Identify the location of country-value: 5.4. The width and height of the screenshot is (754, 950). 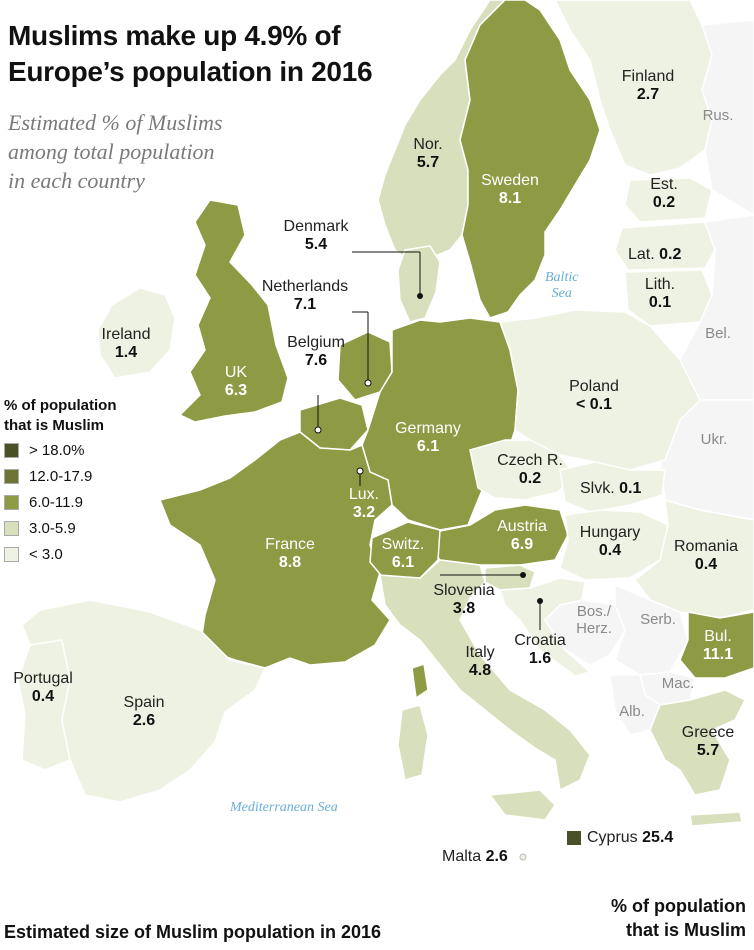
(316, 244).